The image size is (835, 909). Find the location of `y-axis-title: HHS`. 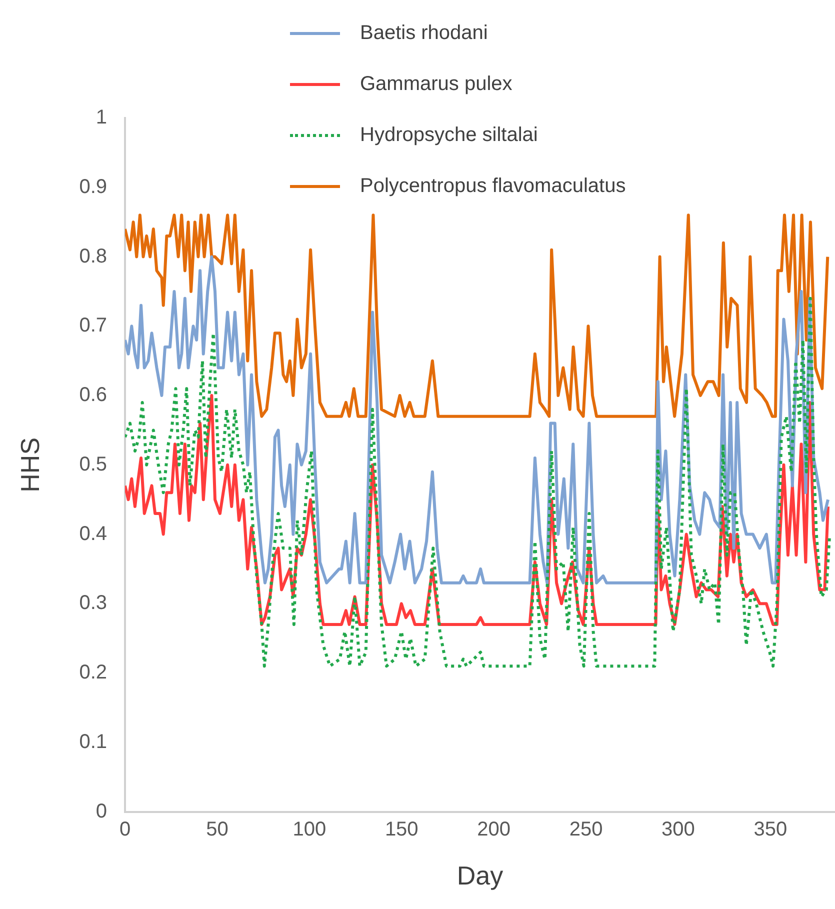

y-axis-title: HHS is located at coordinates (29, 464).